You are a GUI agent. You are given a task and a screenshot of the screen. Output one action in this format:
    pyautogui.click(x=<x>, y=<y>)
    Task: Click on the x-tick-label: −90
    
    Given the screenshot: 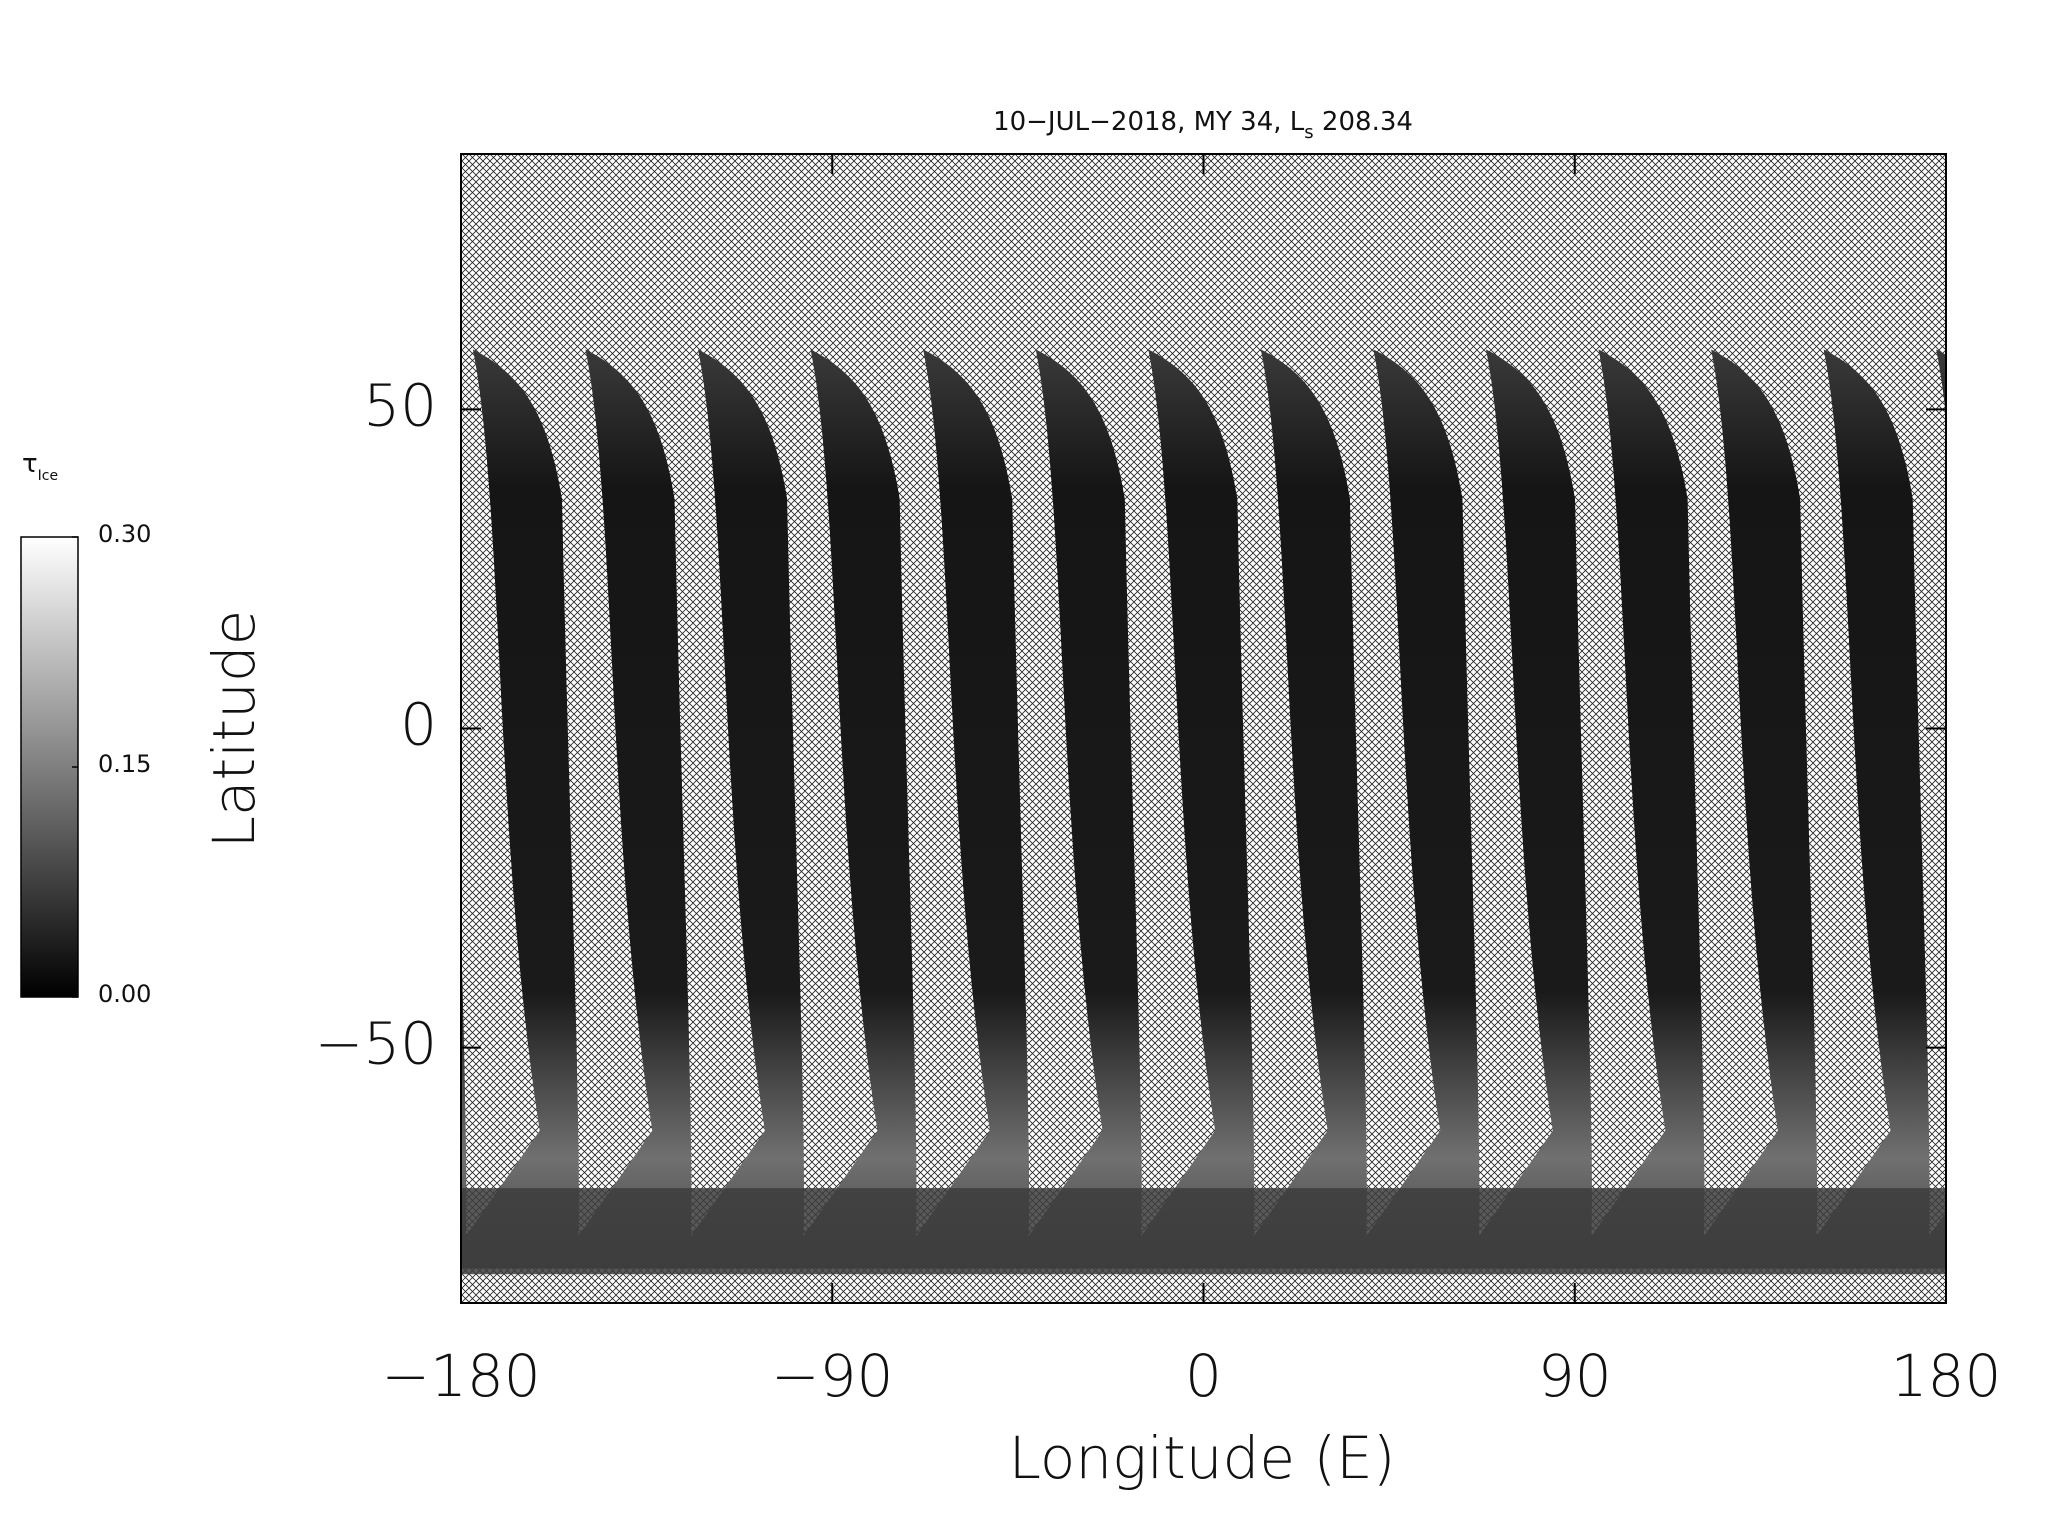 What is the action you would take?
    pyautogui.click(x=832, y=1376)
    